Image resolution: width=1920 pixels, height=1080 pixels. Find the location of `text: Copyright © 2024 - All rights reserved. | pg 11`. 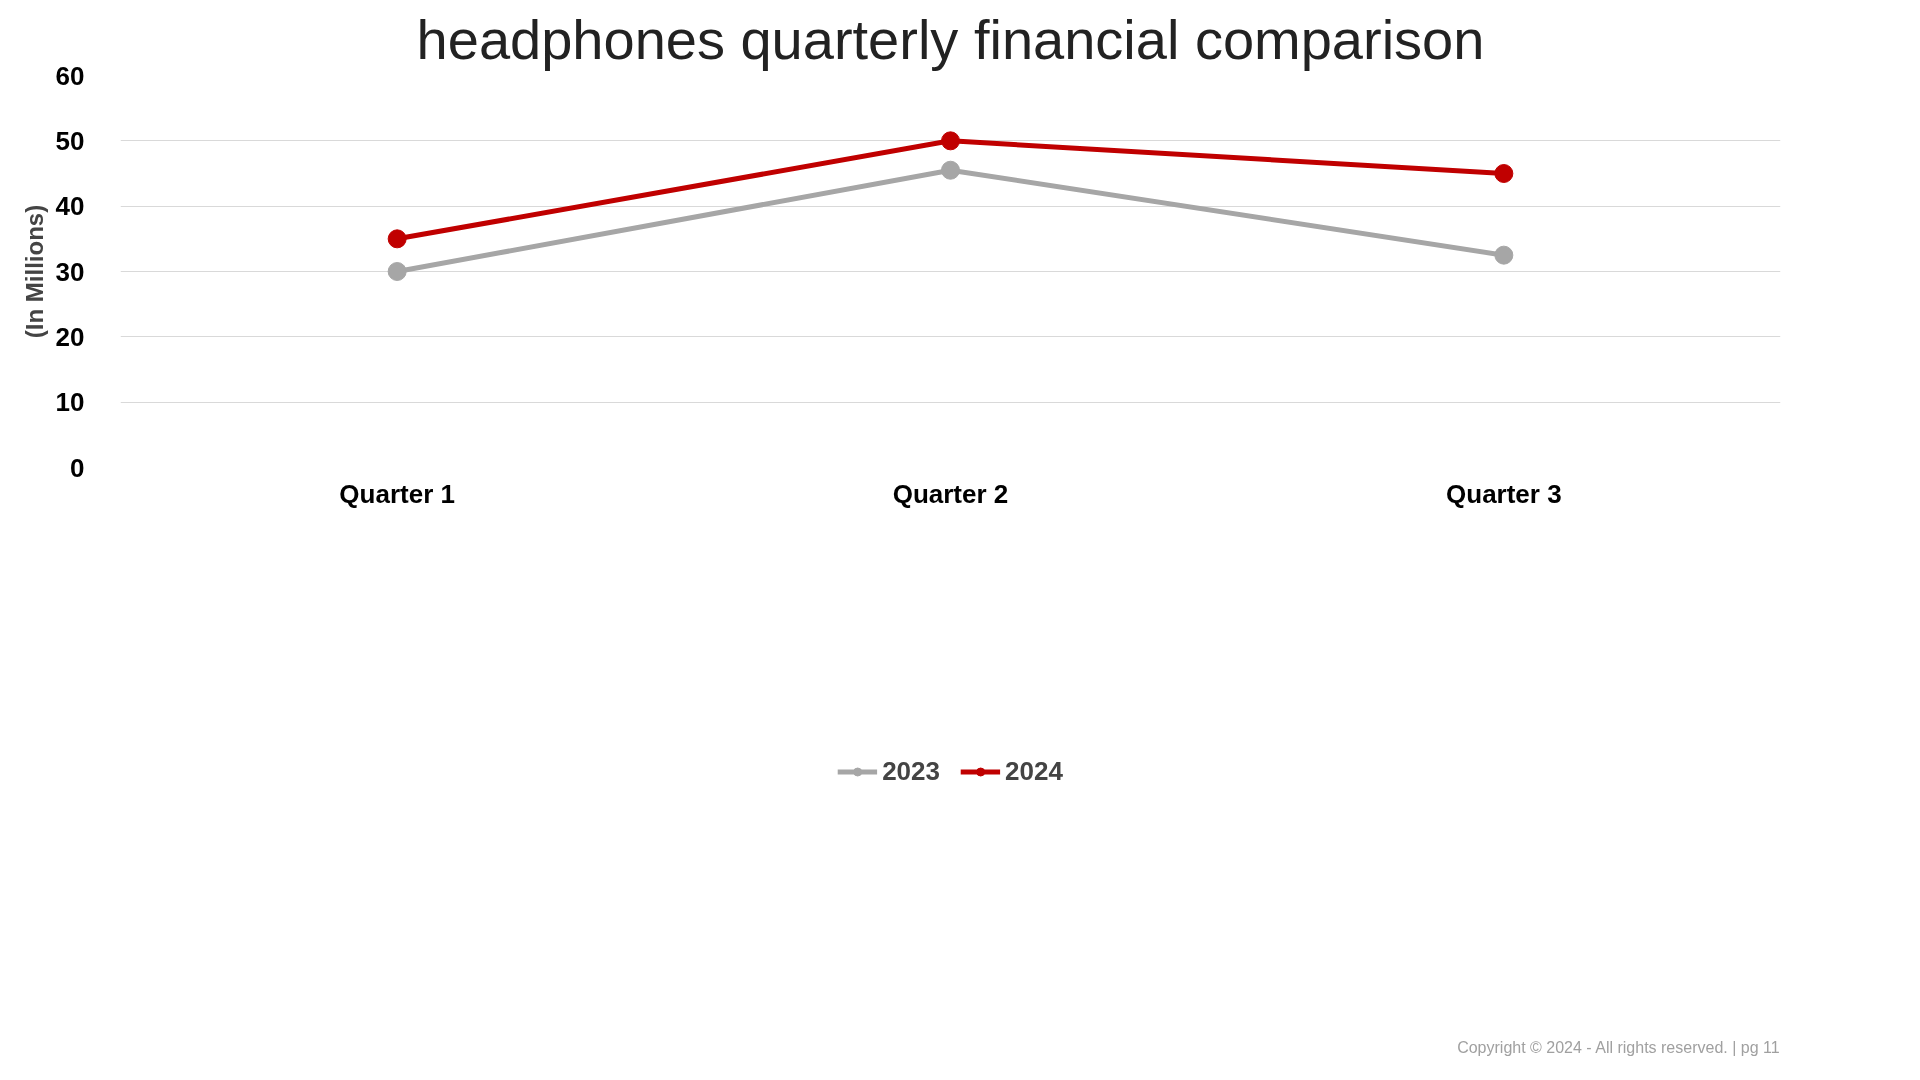

text: Copyright © 2024 - All rights reserved. | pg 11 is located at coordinates (1618, 1047).